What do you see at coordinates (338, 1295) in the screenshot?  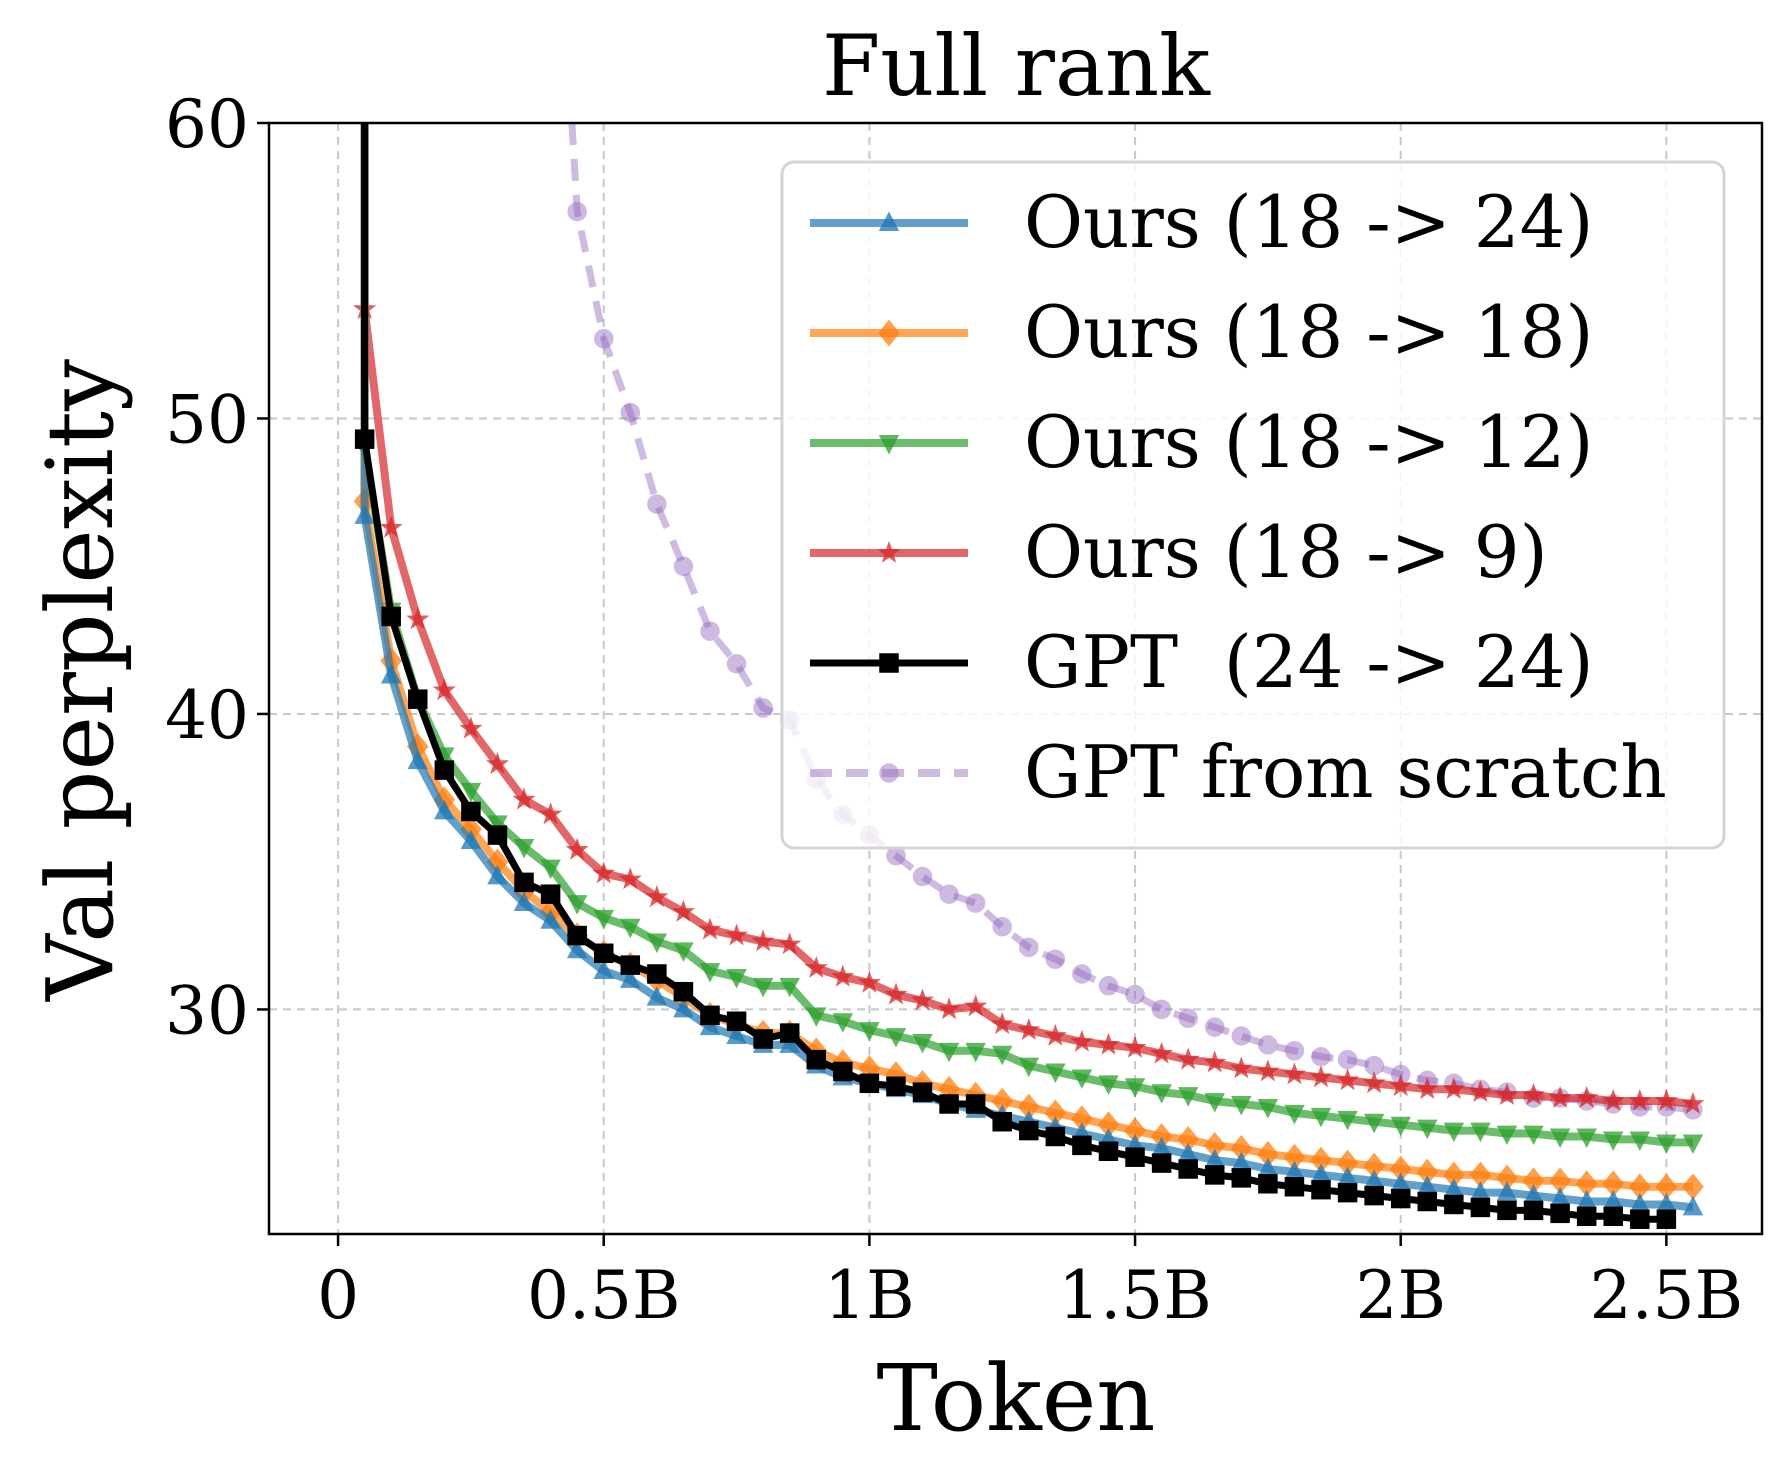 I see `x-tick-label: 0` at bounding box center [338, 1295].